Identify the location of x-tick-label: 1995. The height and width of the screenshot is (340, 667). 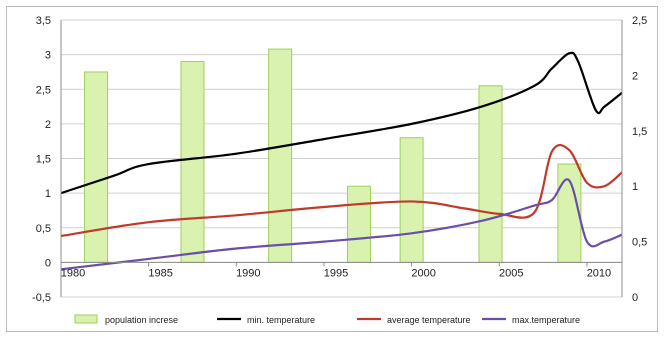
(336, 273).